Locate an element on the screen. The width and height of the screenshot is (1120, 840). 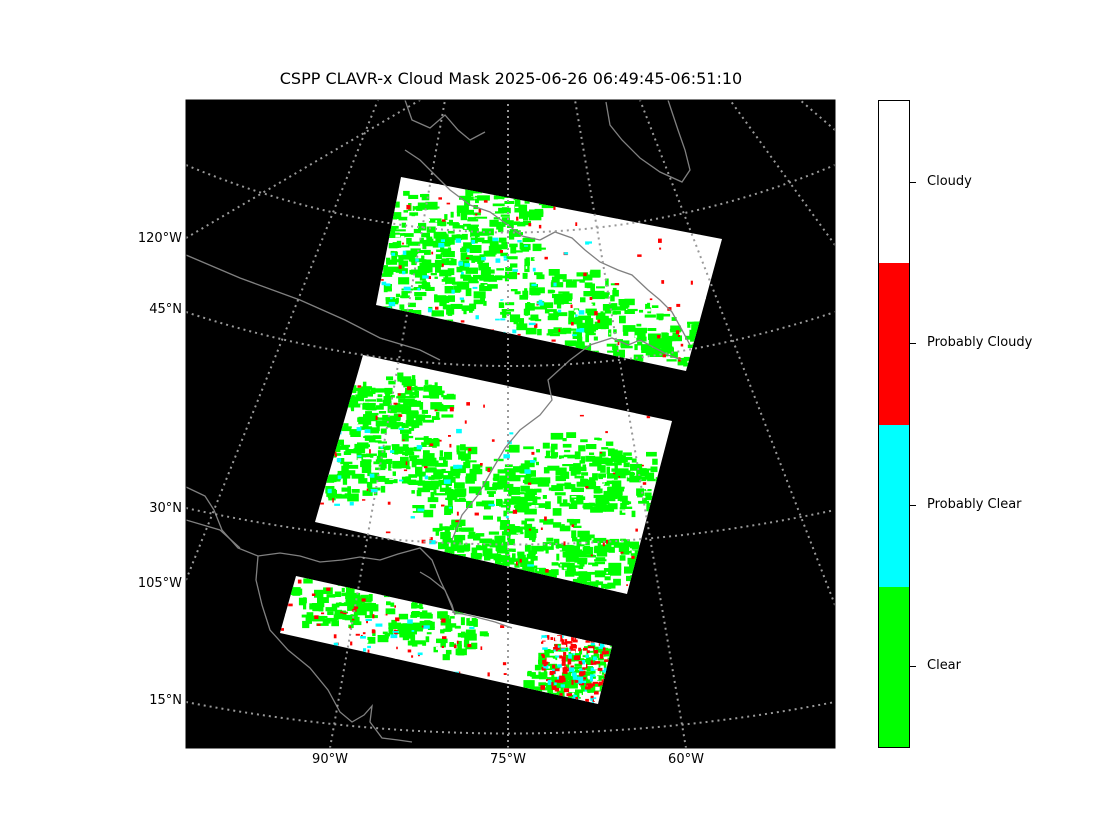
granule-middle-probably-clear-pixel is located at coordinates (491, 505).